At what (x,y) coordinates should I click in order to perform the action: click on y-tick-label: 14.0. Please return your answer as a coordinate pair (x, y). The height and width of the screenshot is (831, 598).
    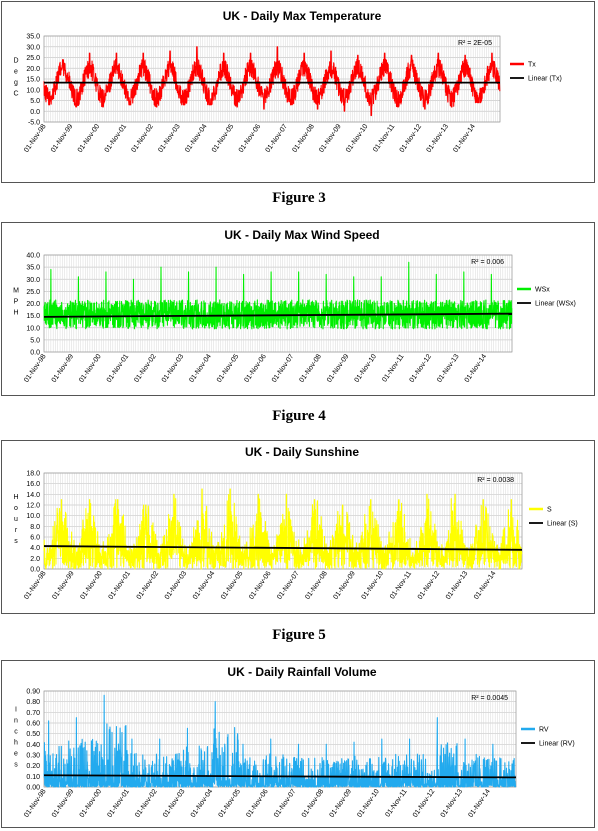
    Looking at the image, I should click on (33, 495).